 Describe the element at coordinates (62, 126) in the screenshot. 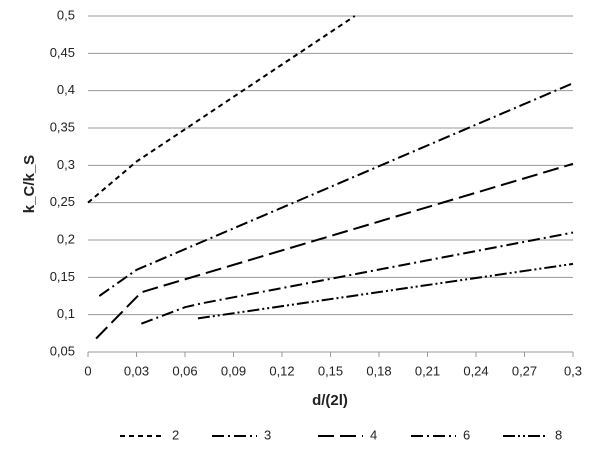

I see `y-tick-label: 0,35` at that location.